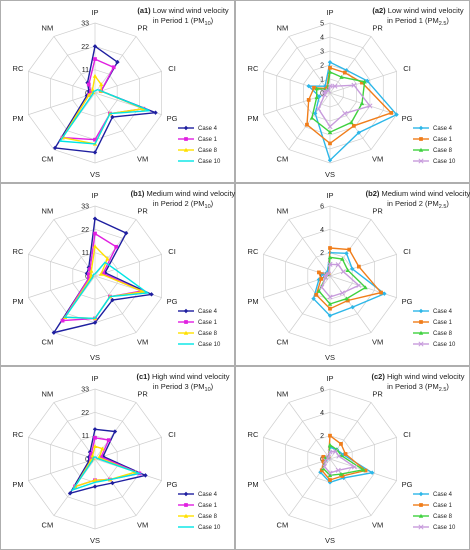 This screenshot has width=470, height=550. Describe the element at coordinates (183, 204) in the screenshot. I see `panel-title-line2: in Period 2 (PM10)` at that location.